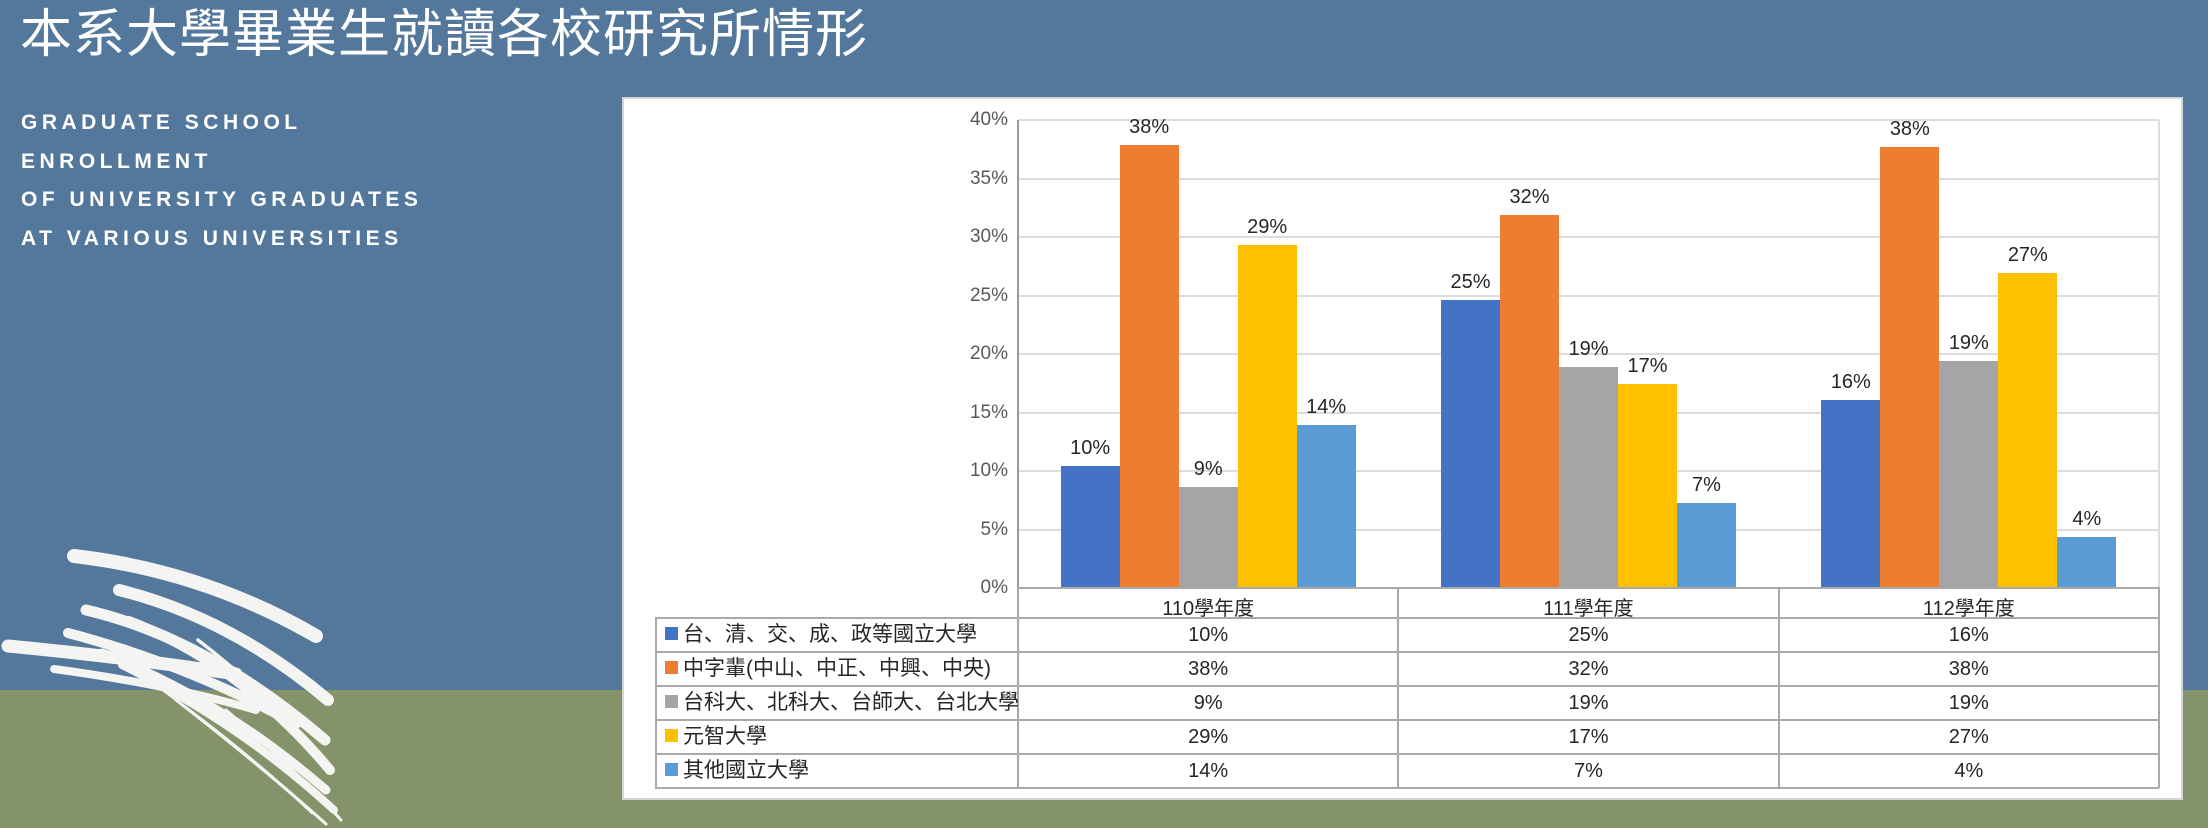 The image size is (2208, 828). Describe the element at coordinates (2027, 255) in the screenshot. I see `bar-value-label: 27%` at that location.